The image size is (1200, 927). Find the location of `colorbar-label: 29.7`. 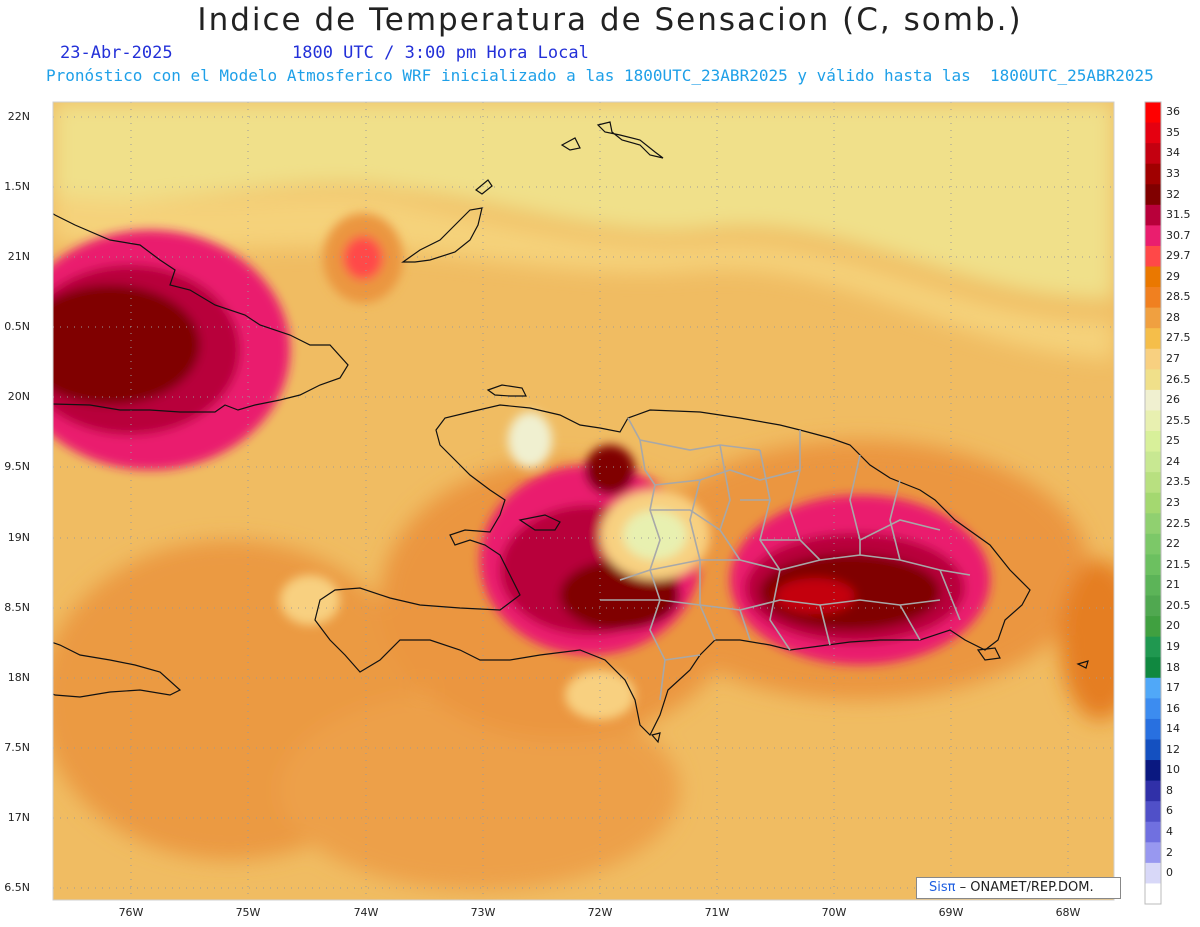

colorbar-label: 29.7 is located at coordinates (1178, 256).